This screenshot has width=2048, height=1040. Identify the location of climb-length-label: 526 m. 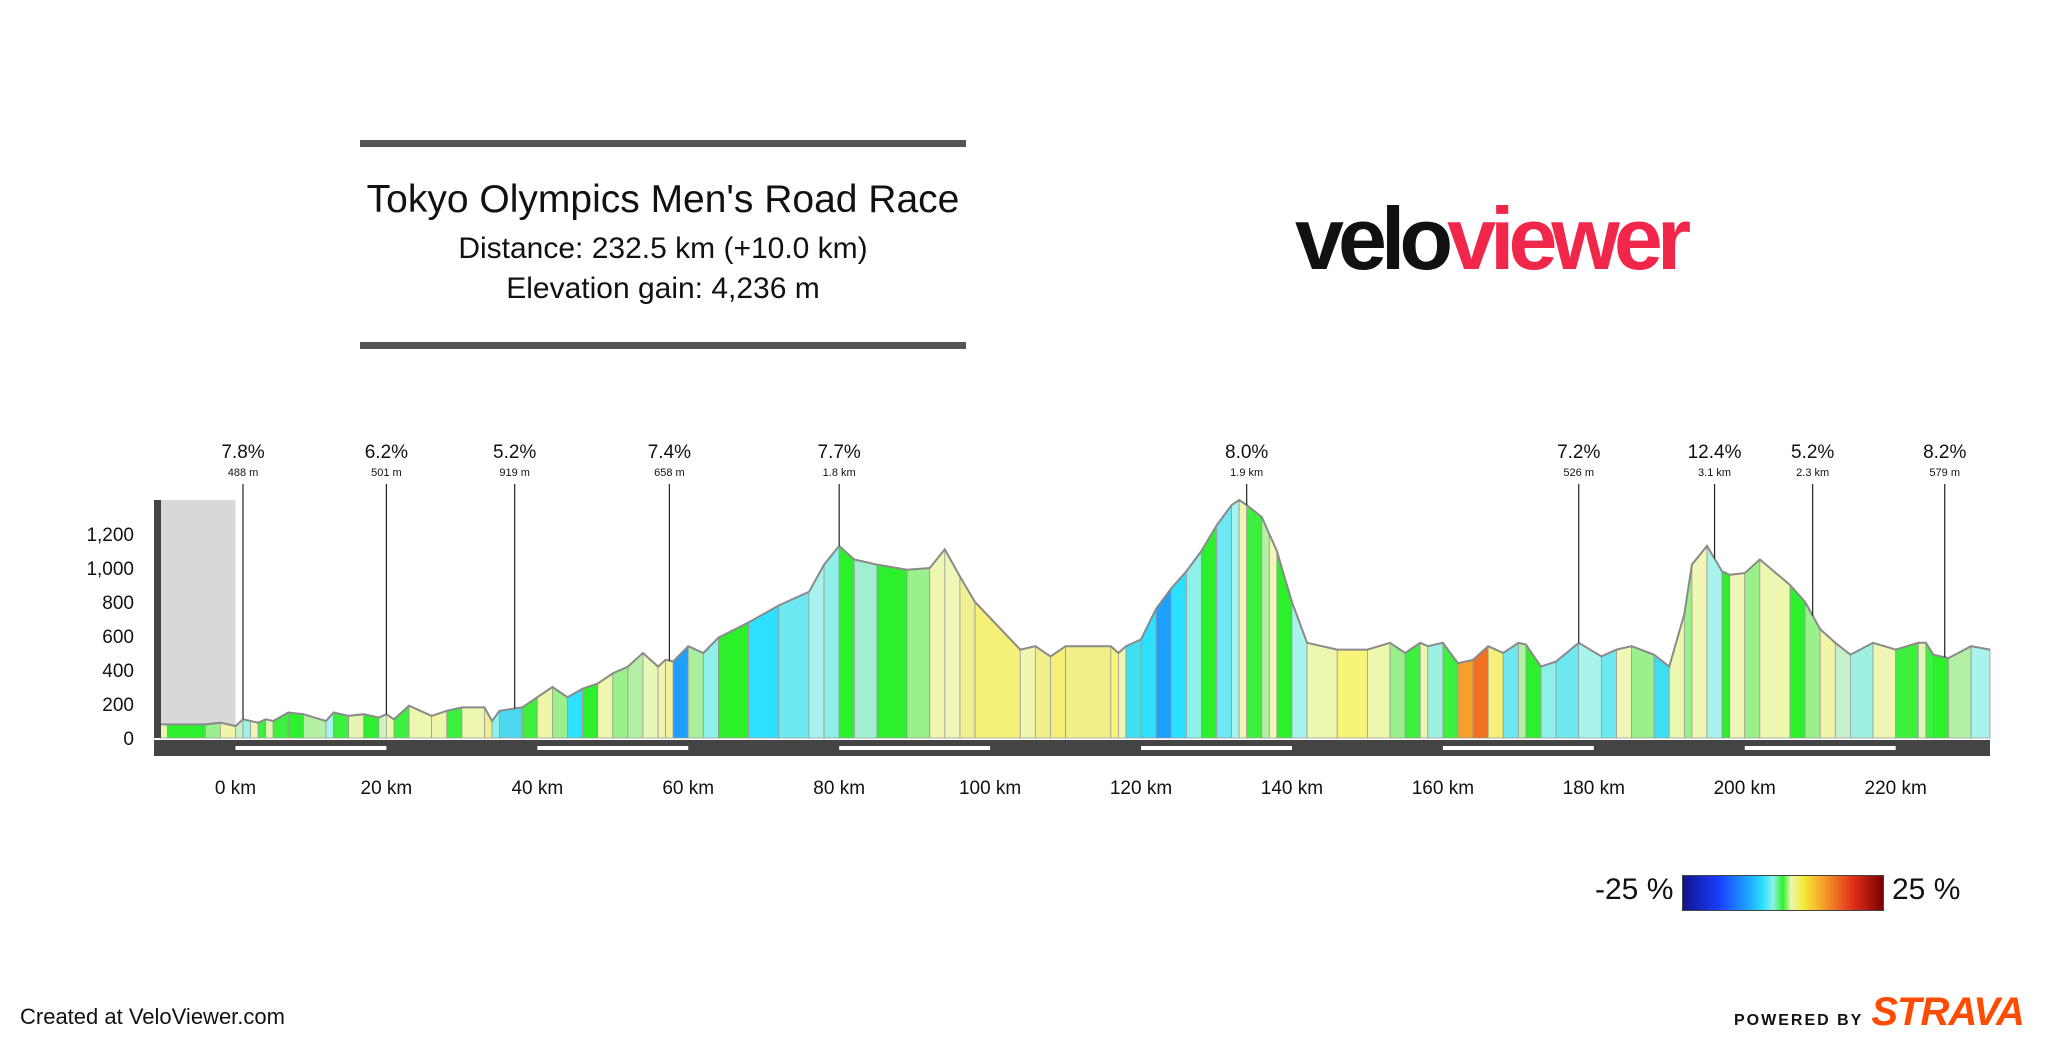
(1578, 473).